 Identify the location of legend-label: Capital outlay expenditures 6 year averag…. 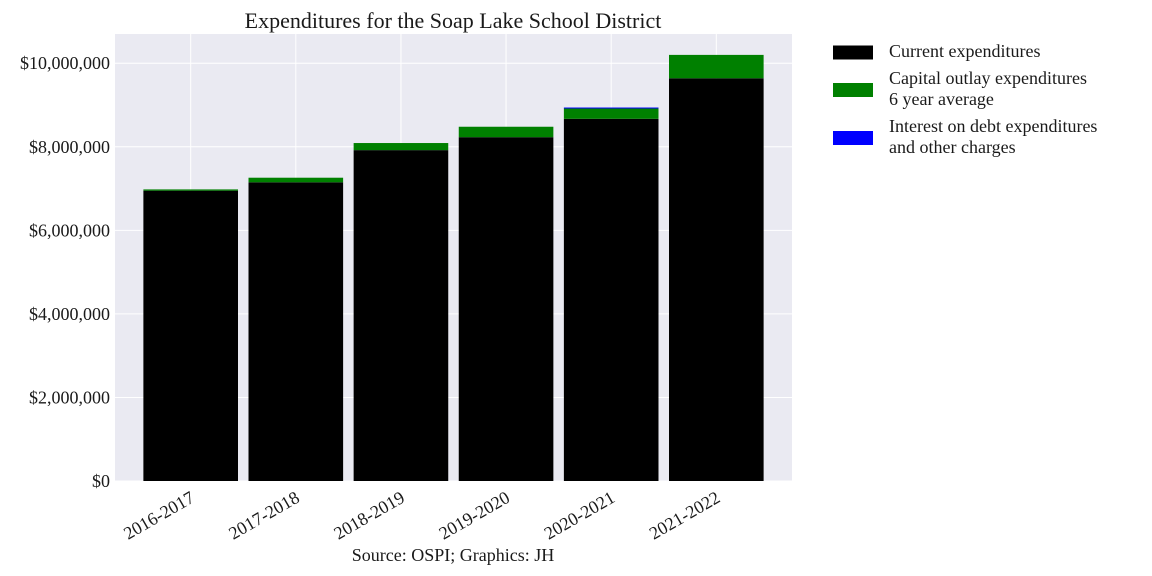
(988, 88).